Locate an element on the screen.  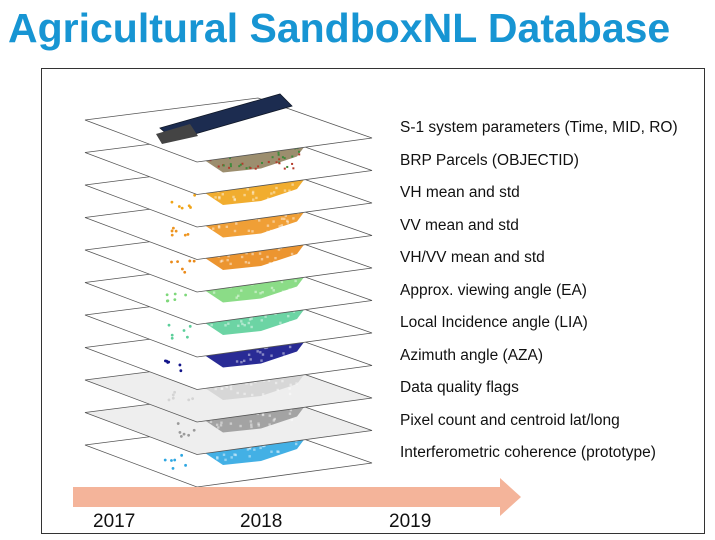
year-2019-label: 2019 is located at coordinates (410, 521).